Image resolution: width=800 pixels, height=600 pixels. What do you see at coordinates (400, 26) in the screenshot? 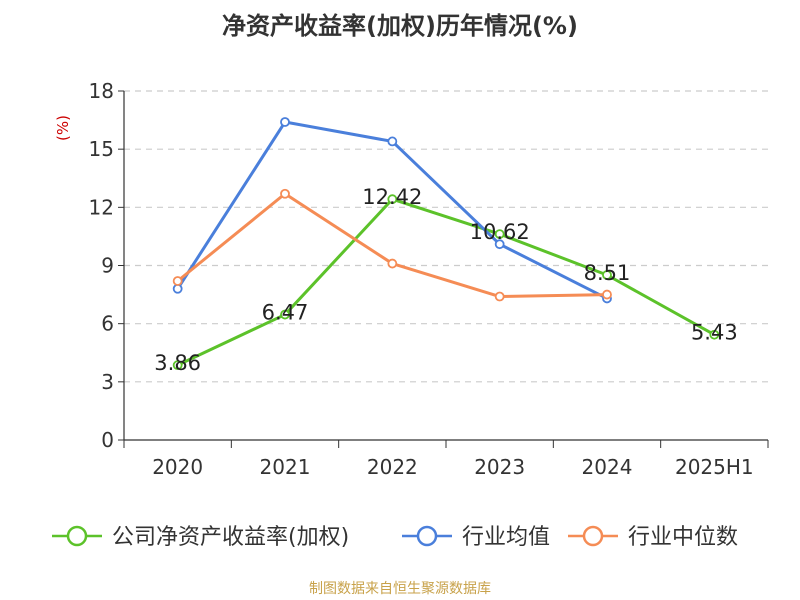
I see `chart-title: 净资产收益率(加权)历年情况(%)` at bounding box center [400, 26].